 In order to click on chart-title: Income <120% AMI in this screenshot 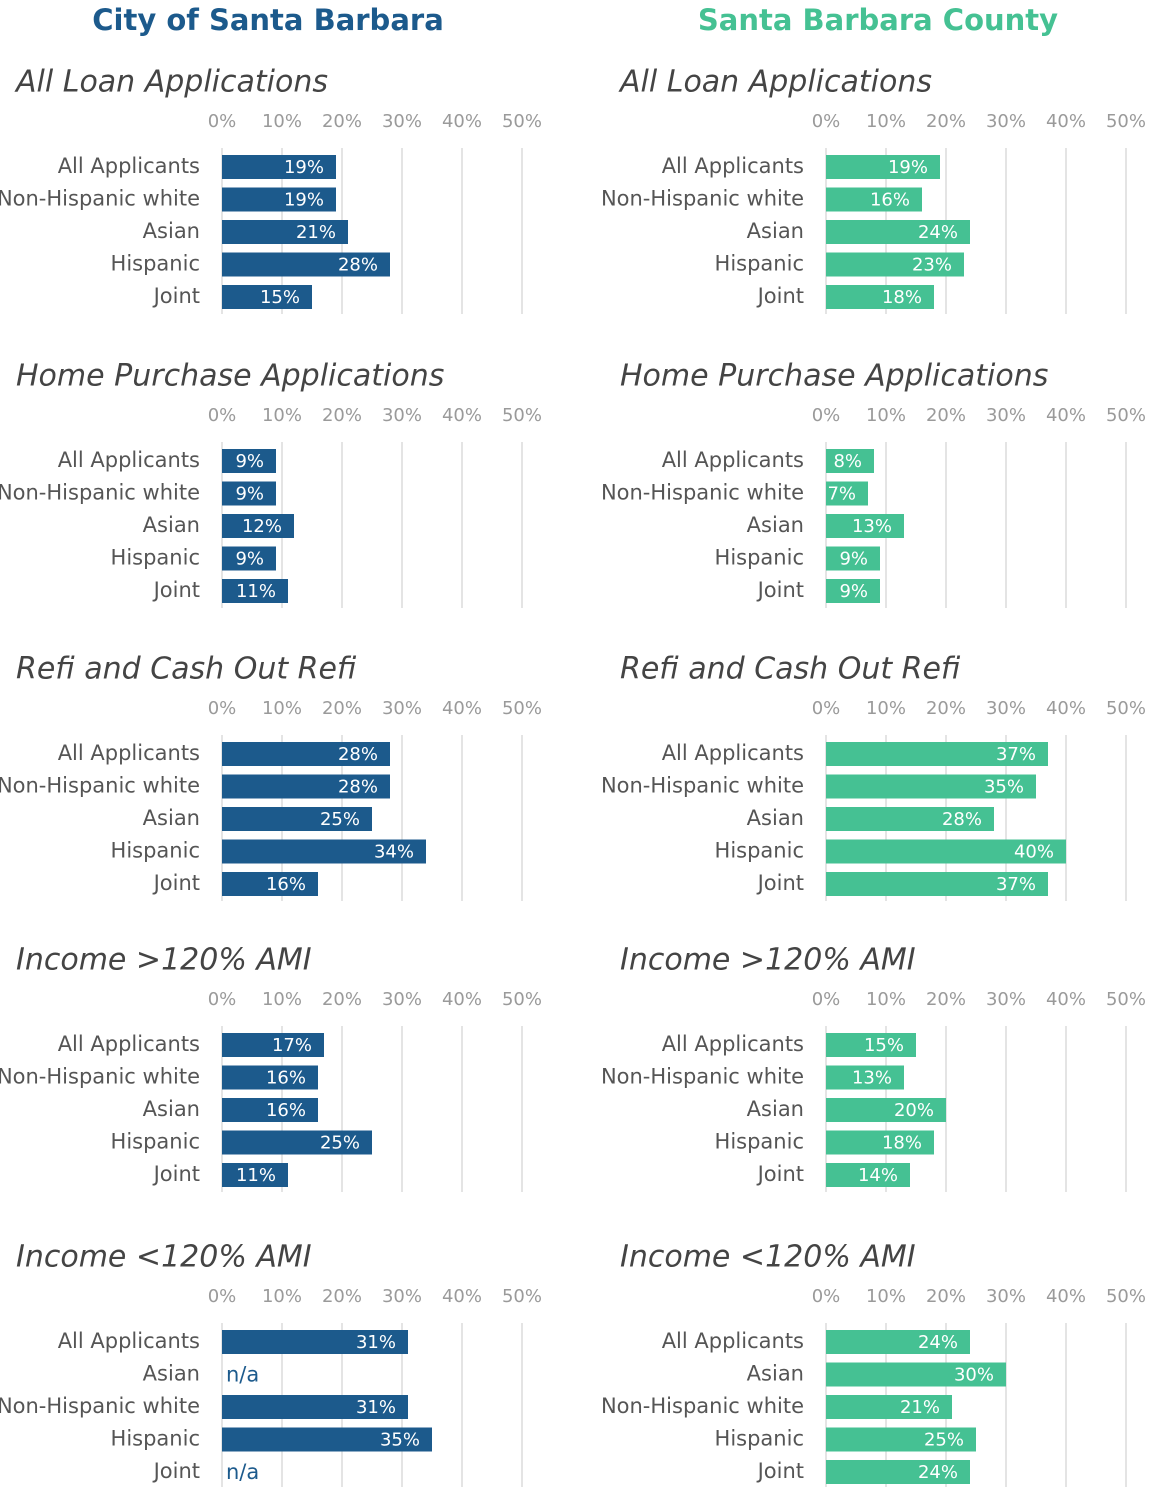, I will do `click(164, 1257)`.